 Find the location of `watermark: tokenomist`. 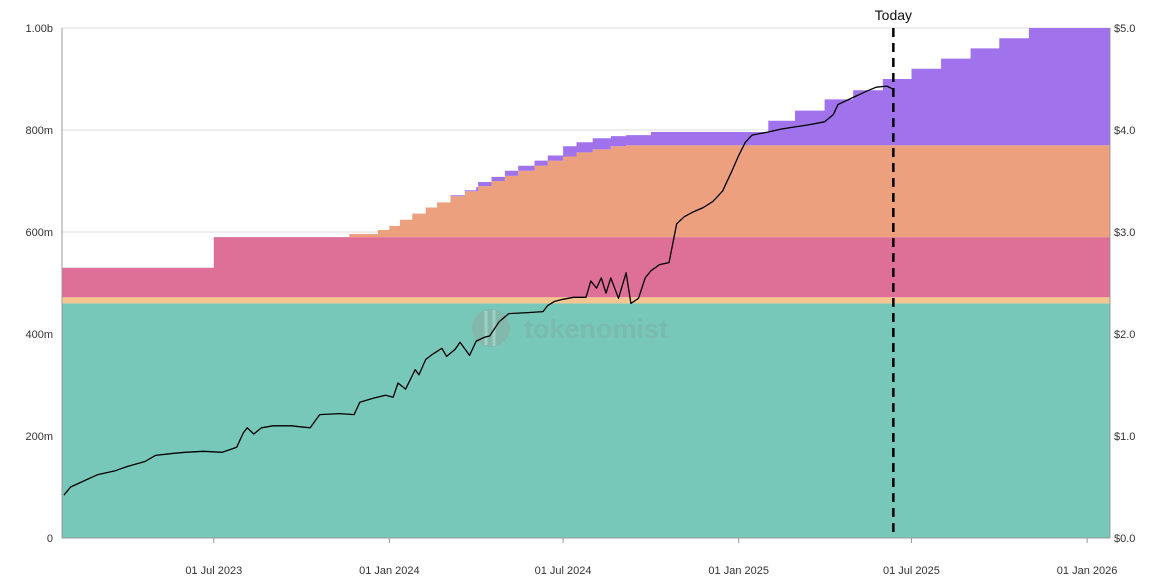

watermark: tokenomist is located at coordinates (570, 328).